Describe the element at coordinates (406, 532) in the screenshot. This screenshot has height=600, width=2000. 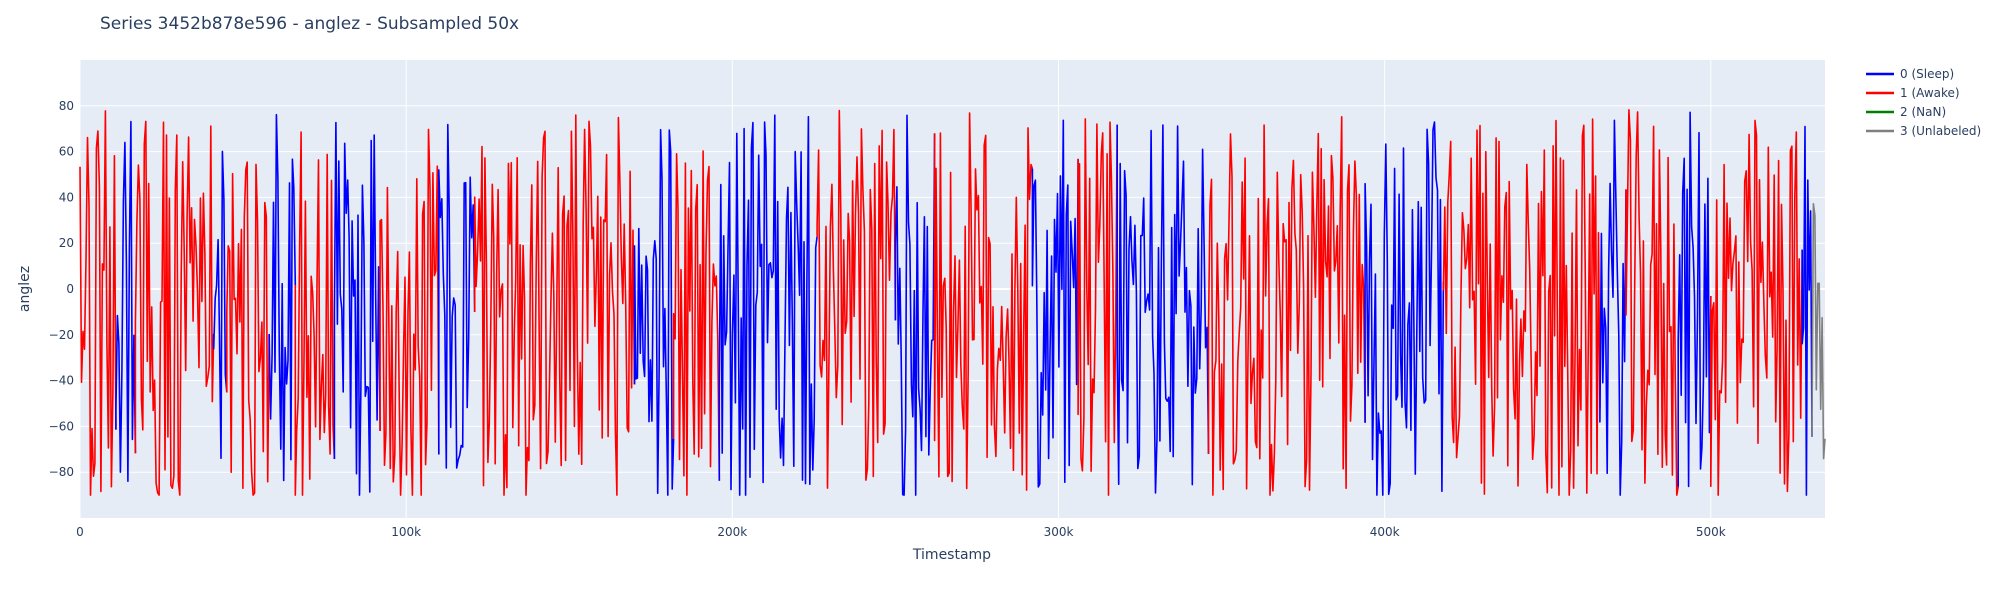
I see `x-tick-label: 100k` at that location.